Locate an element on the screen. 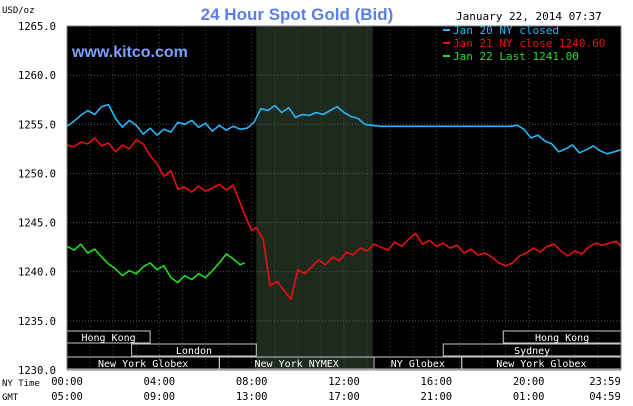 The height and width of the screenshot is (406, 633). market-session-box is located at coordinates (194, 350).